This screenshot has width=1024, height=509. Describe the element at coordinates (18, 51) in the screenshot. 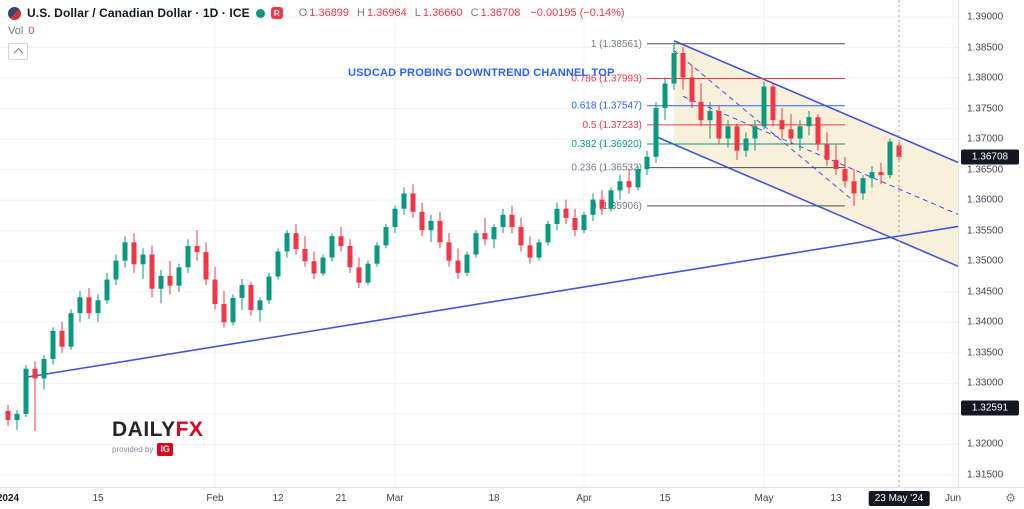

I see `collapse-pane-button` at that location.